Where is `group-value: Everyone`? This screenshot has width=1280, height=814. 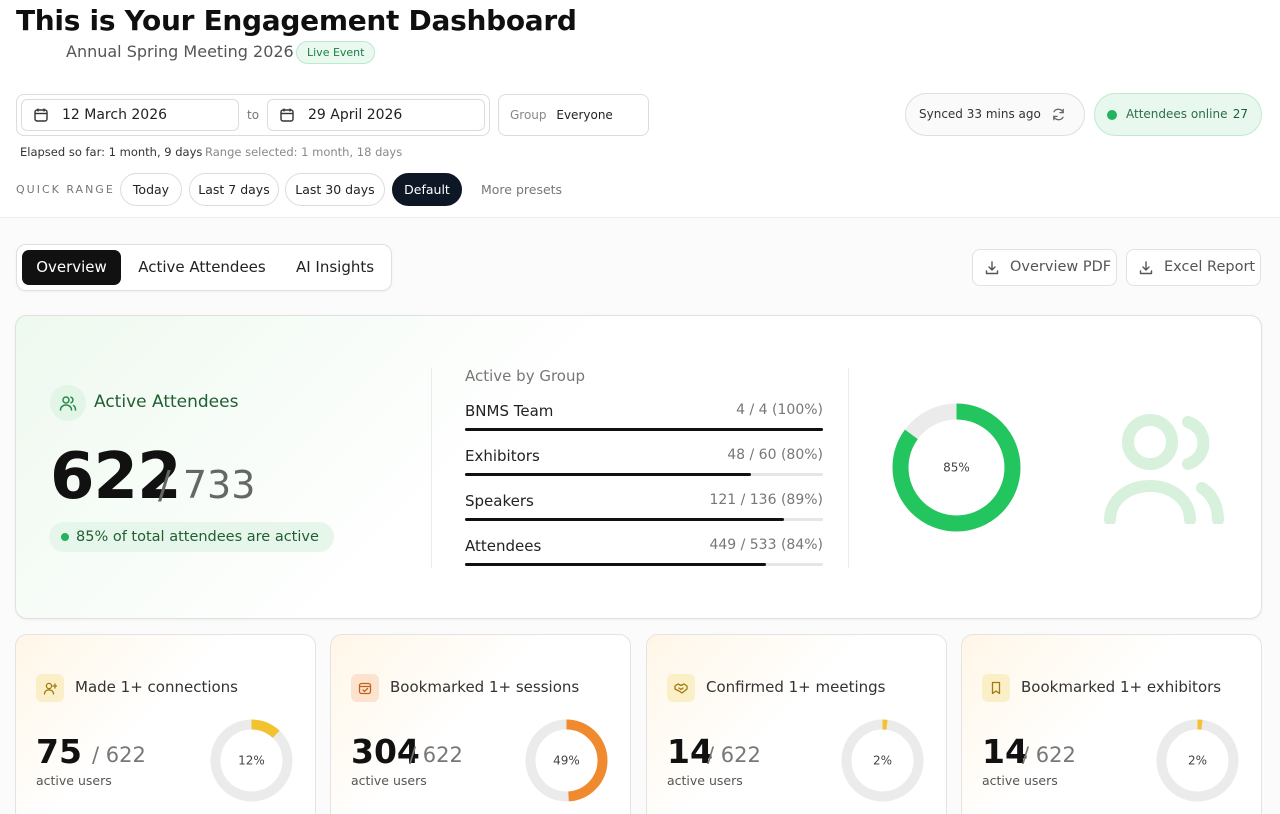 group-value: Everyone is located at coordinates (584, 115).